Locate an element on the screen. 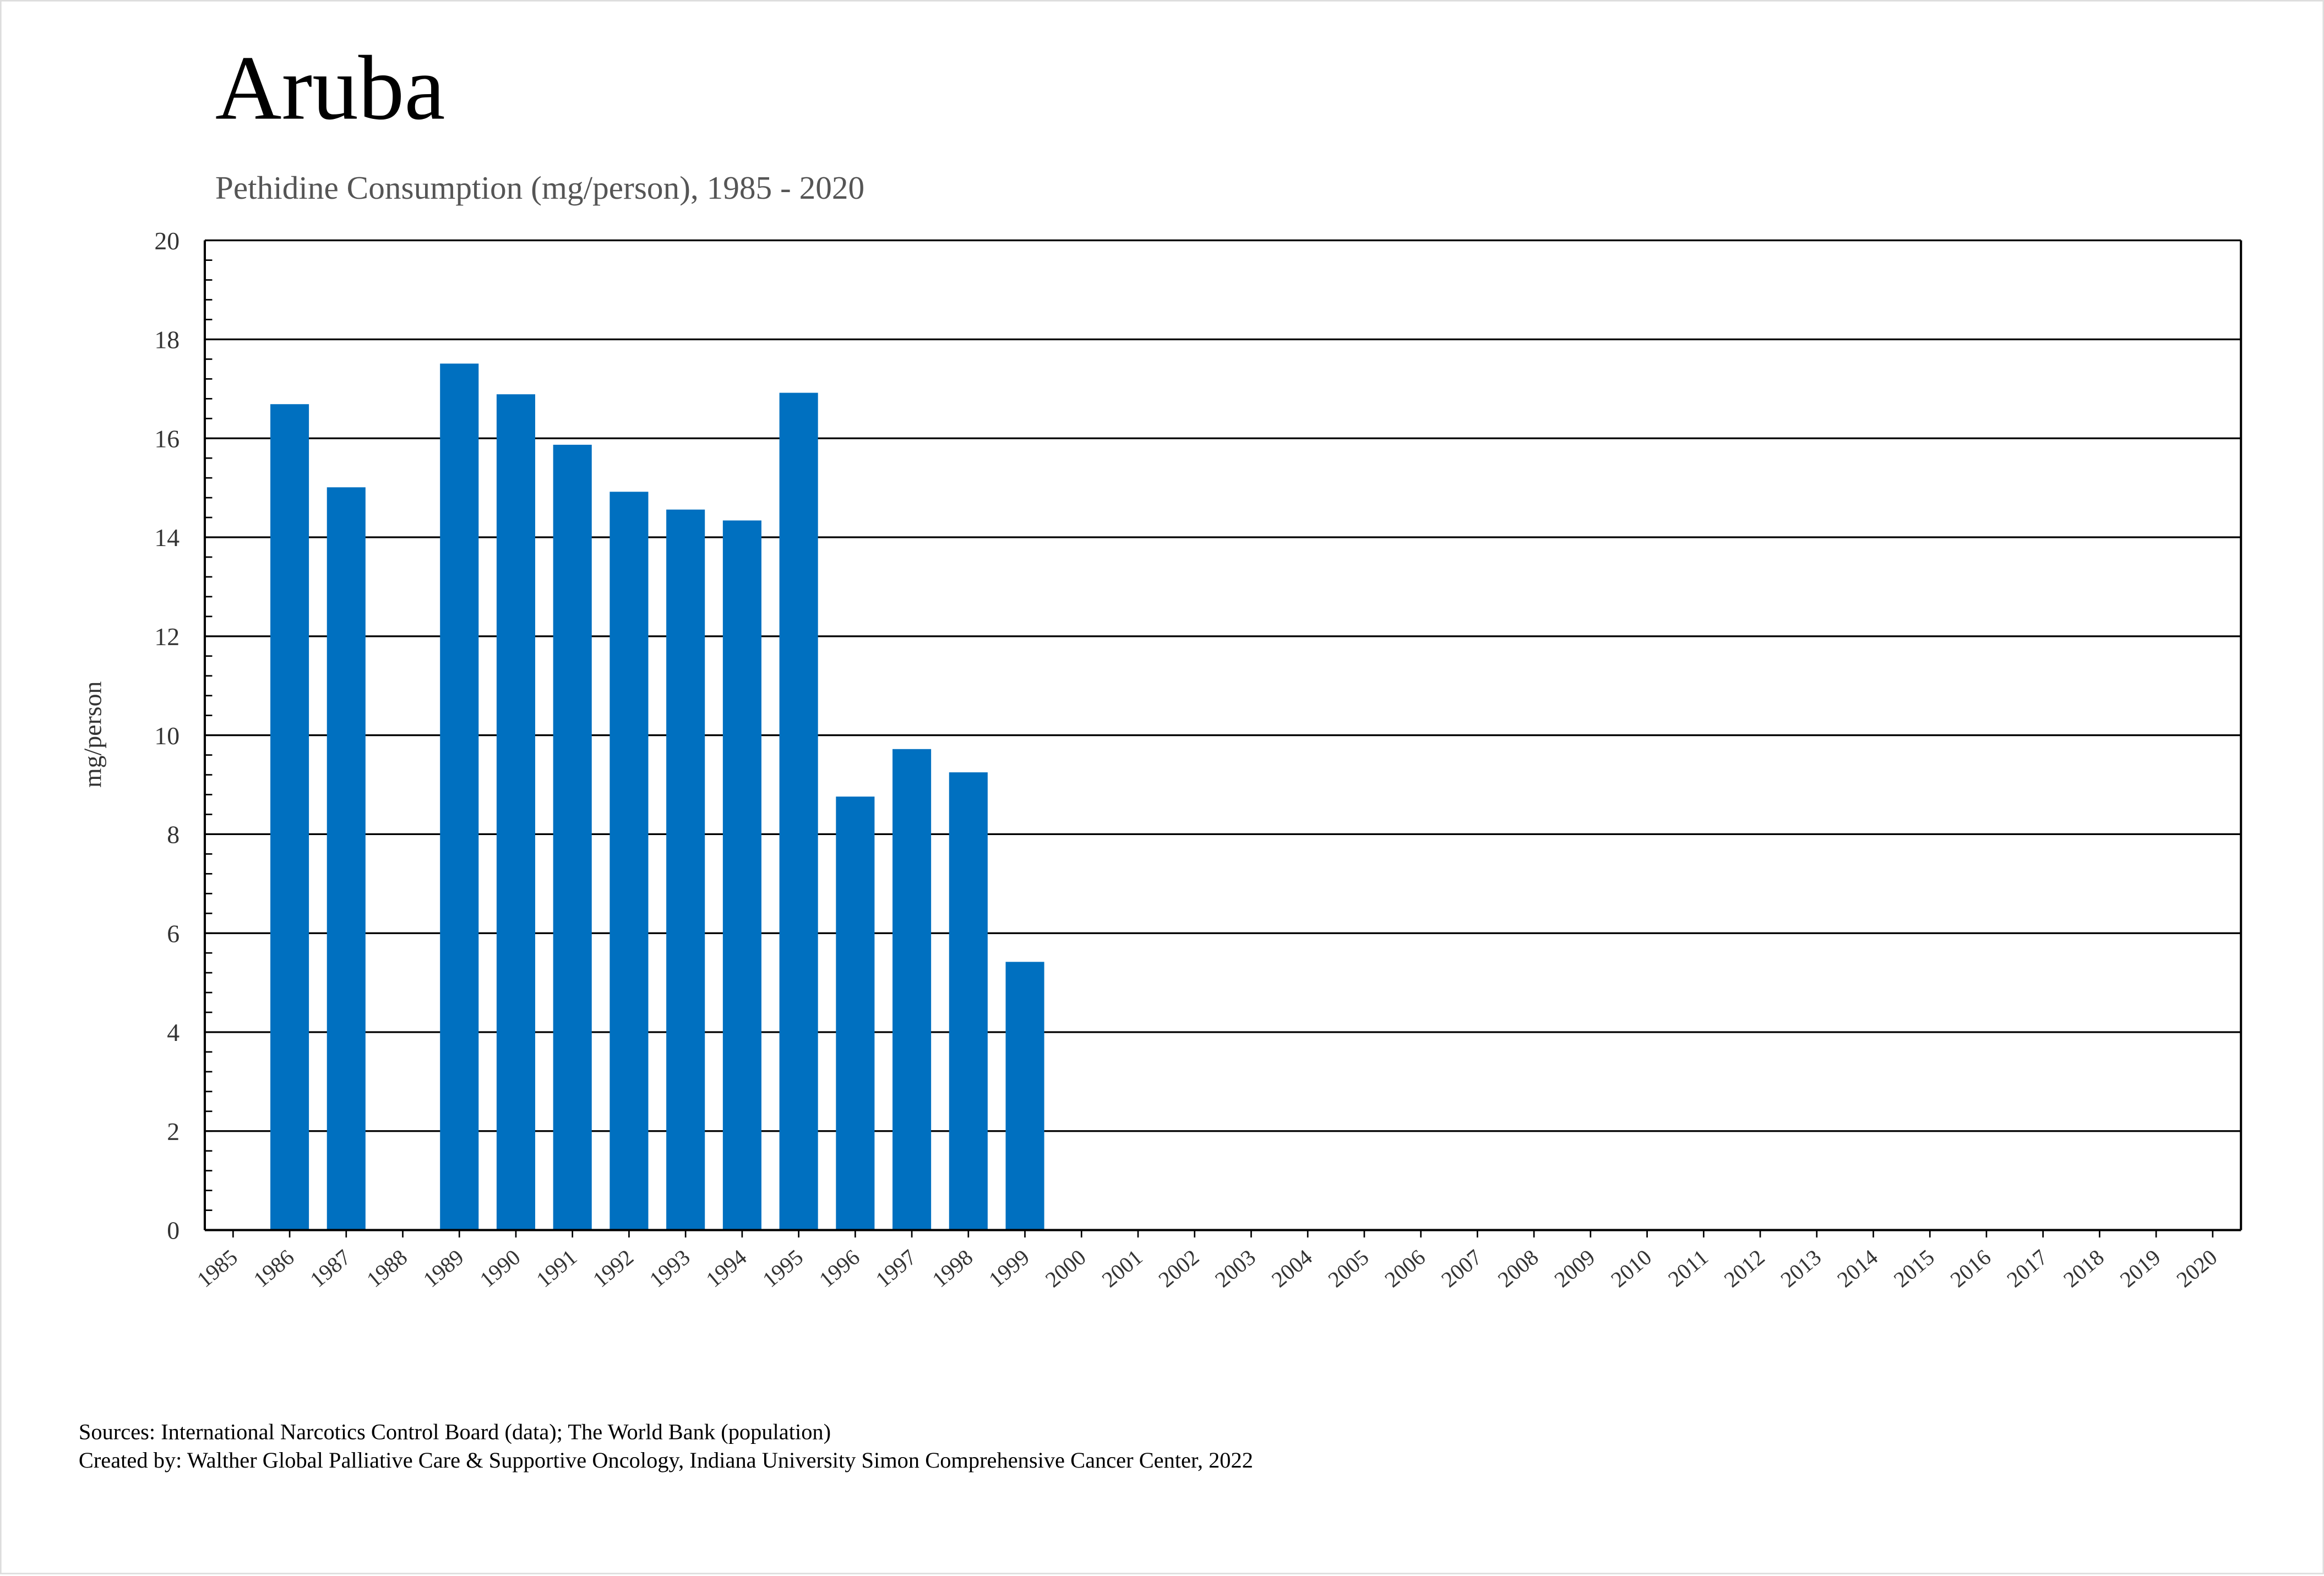 This screenshot has height=1576, width=2324. bar-1987 is located at coordinates (346, 858).